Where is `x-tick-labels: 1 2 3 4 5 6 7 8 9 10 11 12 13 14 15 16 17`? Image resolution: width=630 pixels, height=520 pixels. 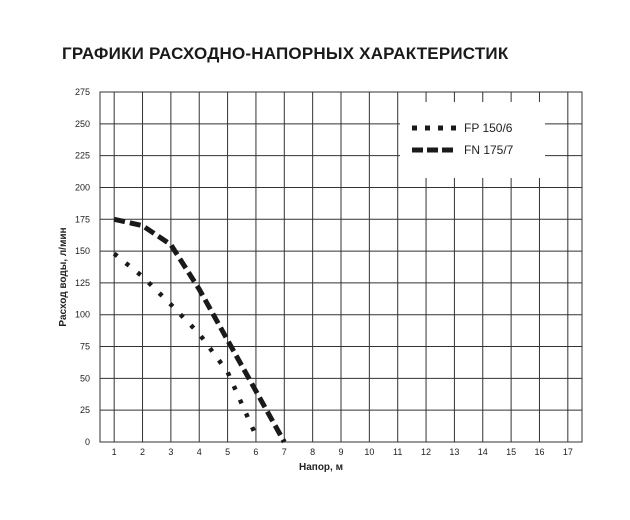 x-tick-labels: 1 2 3 4 5 6 7 8 9 10 11 12 13 14 15 16 17 is located at coordinates (342, 452).